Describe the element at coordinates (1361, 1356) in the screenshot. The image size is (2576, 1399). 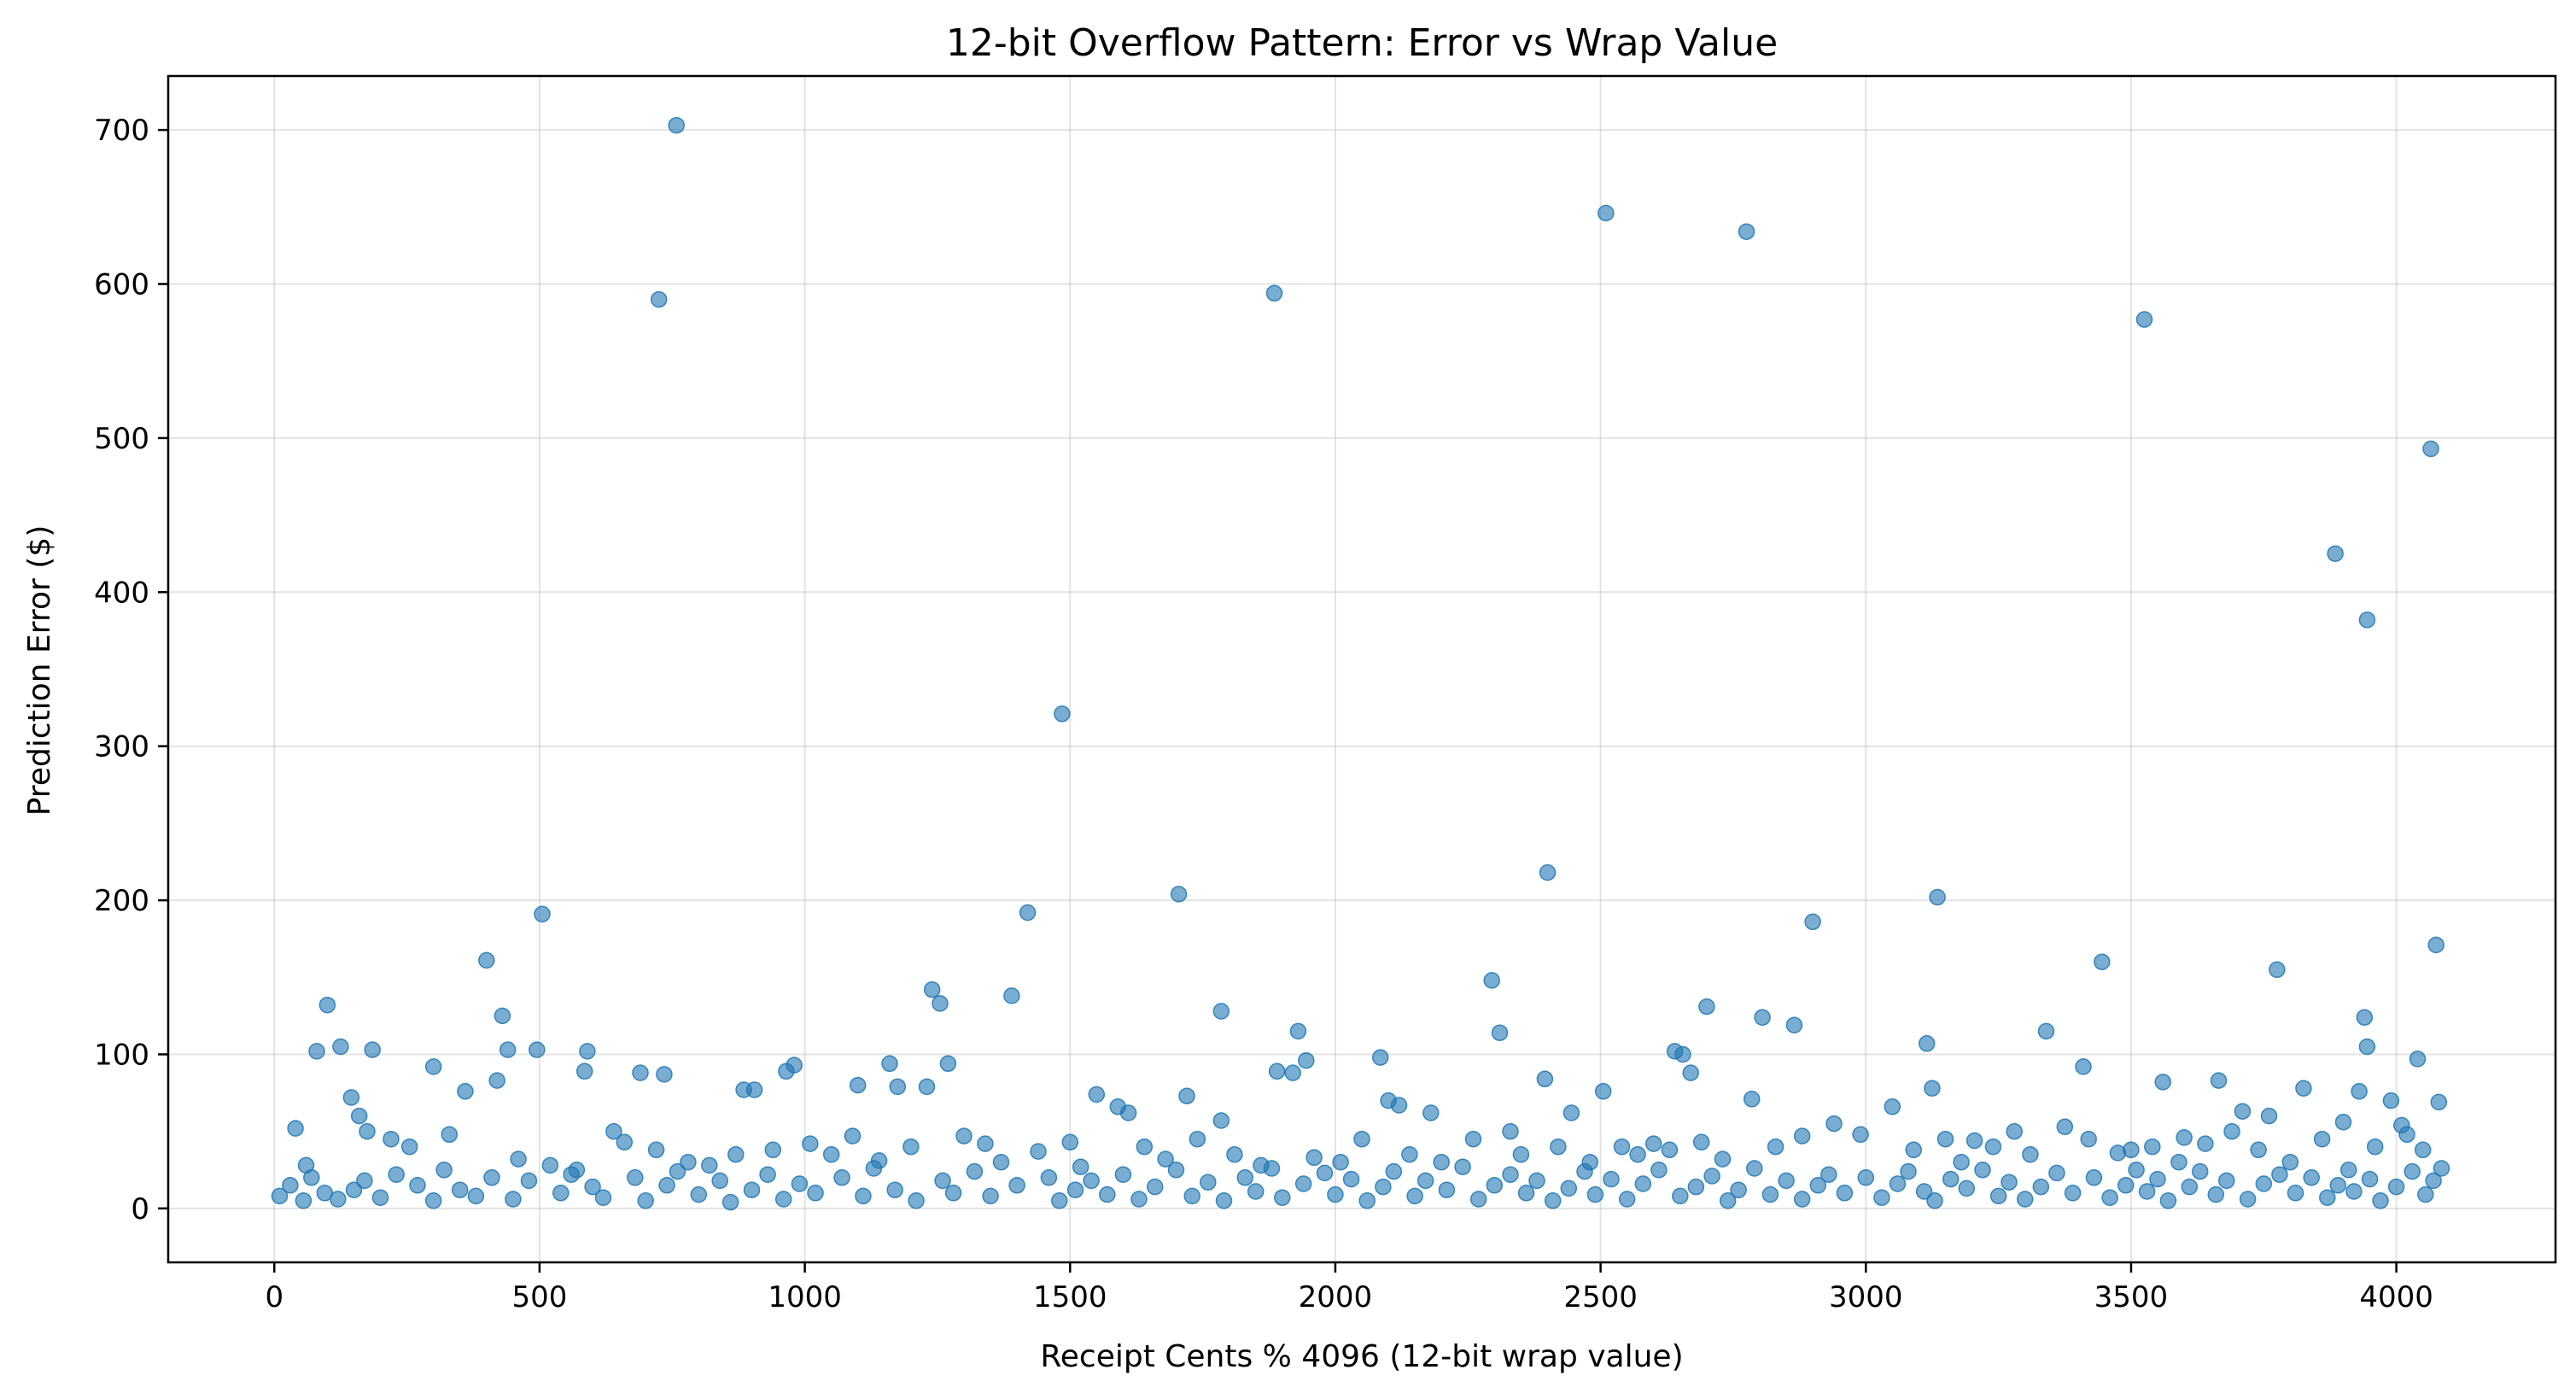
I see `x-axis-label: Receipt Cents % 4096 (12-bit wrap value)` at that location.